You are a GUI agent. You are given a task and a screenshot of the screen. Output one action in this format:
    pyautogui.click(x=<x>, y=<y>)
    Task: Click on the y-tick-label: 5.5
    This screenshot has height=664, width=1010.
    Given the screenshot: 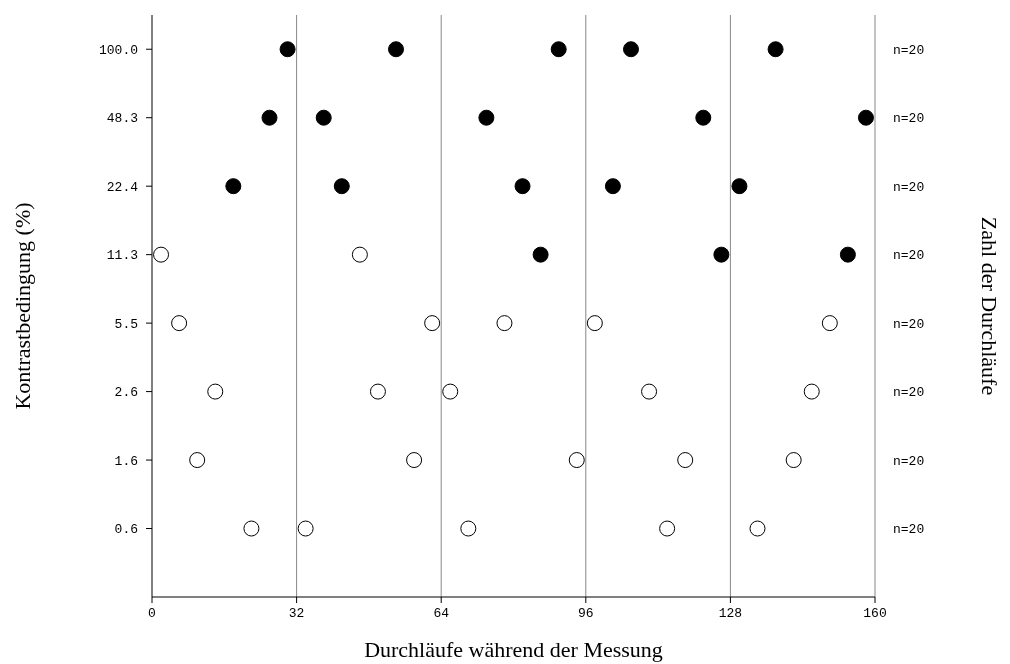 What is the action you would take?
    pyautogui.click(x=126, y=324)
    